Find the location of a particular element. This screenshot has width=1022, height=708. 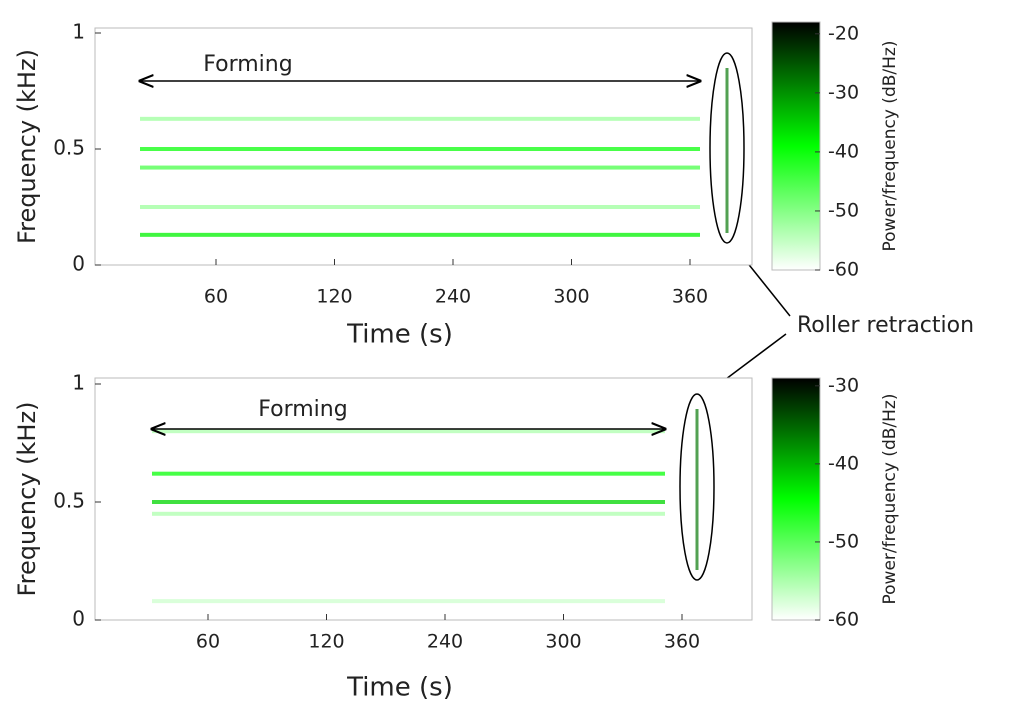

colorbar-tick-label: -20 is located at coordinates (843, 33).